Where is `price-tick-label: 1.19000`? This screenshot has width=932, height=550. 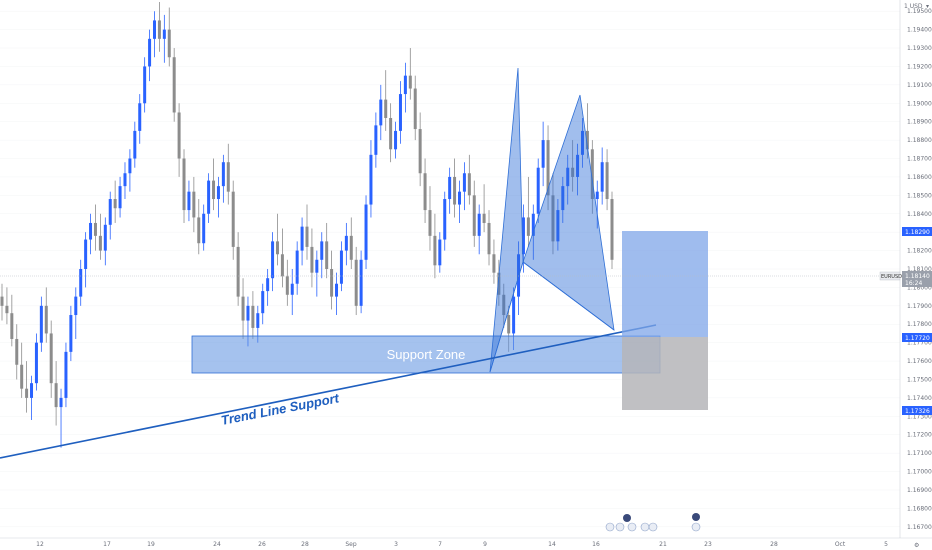
price-tick-label: 1.19000 is located at coordinates (919, 103).